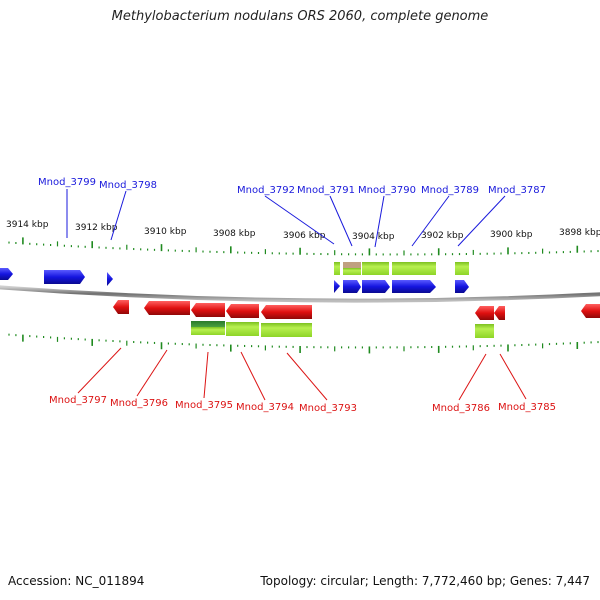  What do you see at coordinates (300, 294) in the screenshot?
I see `genome-backbone` at bounding box center [300, 294].